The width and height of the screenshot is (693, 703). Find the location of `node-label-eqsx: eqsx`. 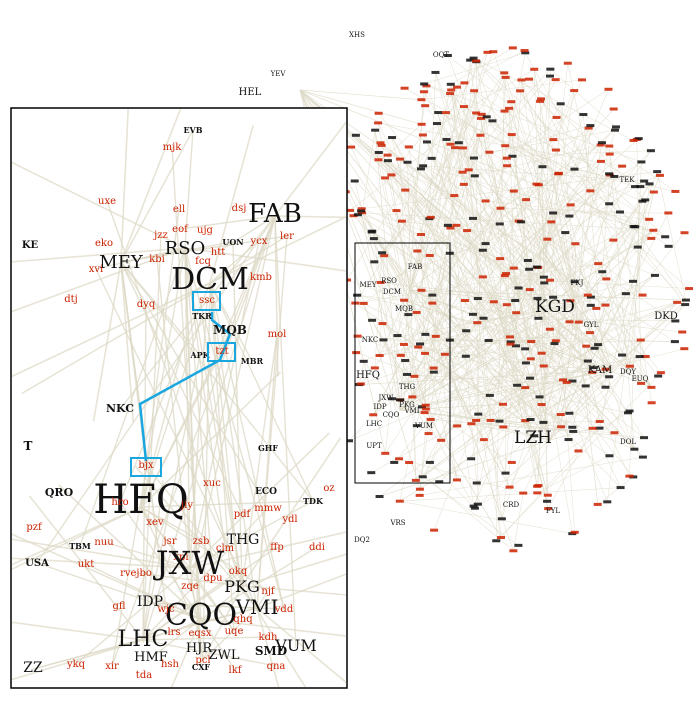

node-label-eqsx: eqsx is located at coordinates (199, 633).